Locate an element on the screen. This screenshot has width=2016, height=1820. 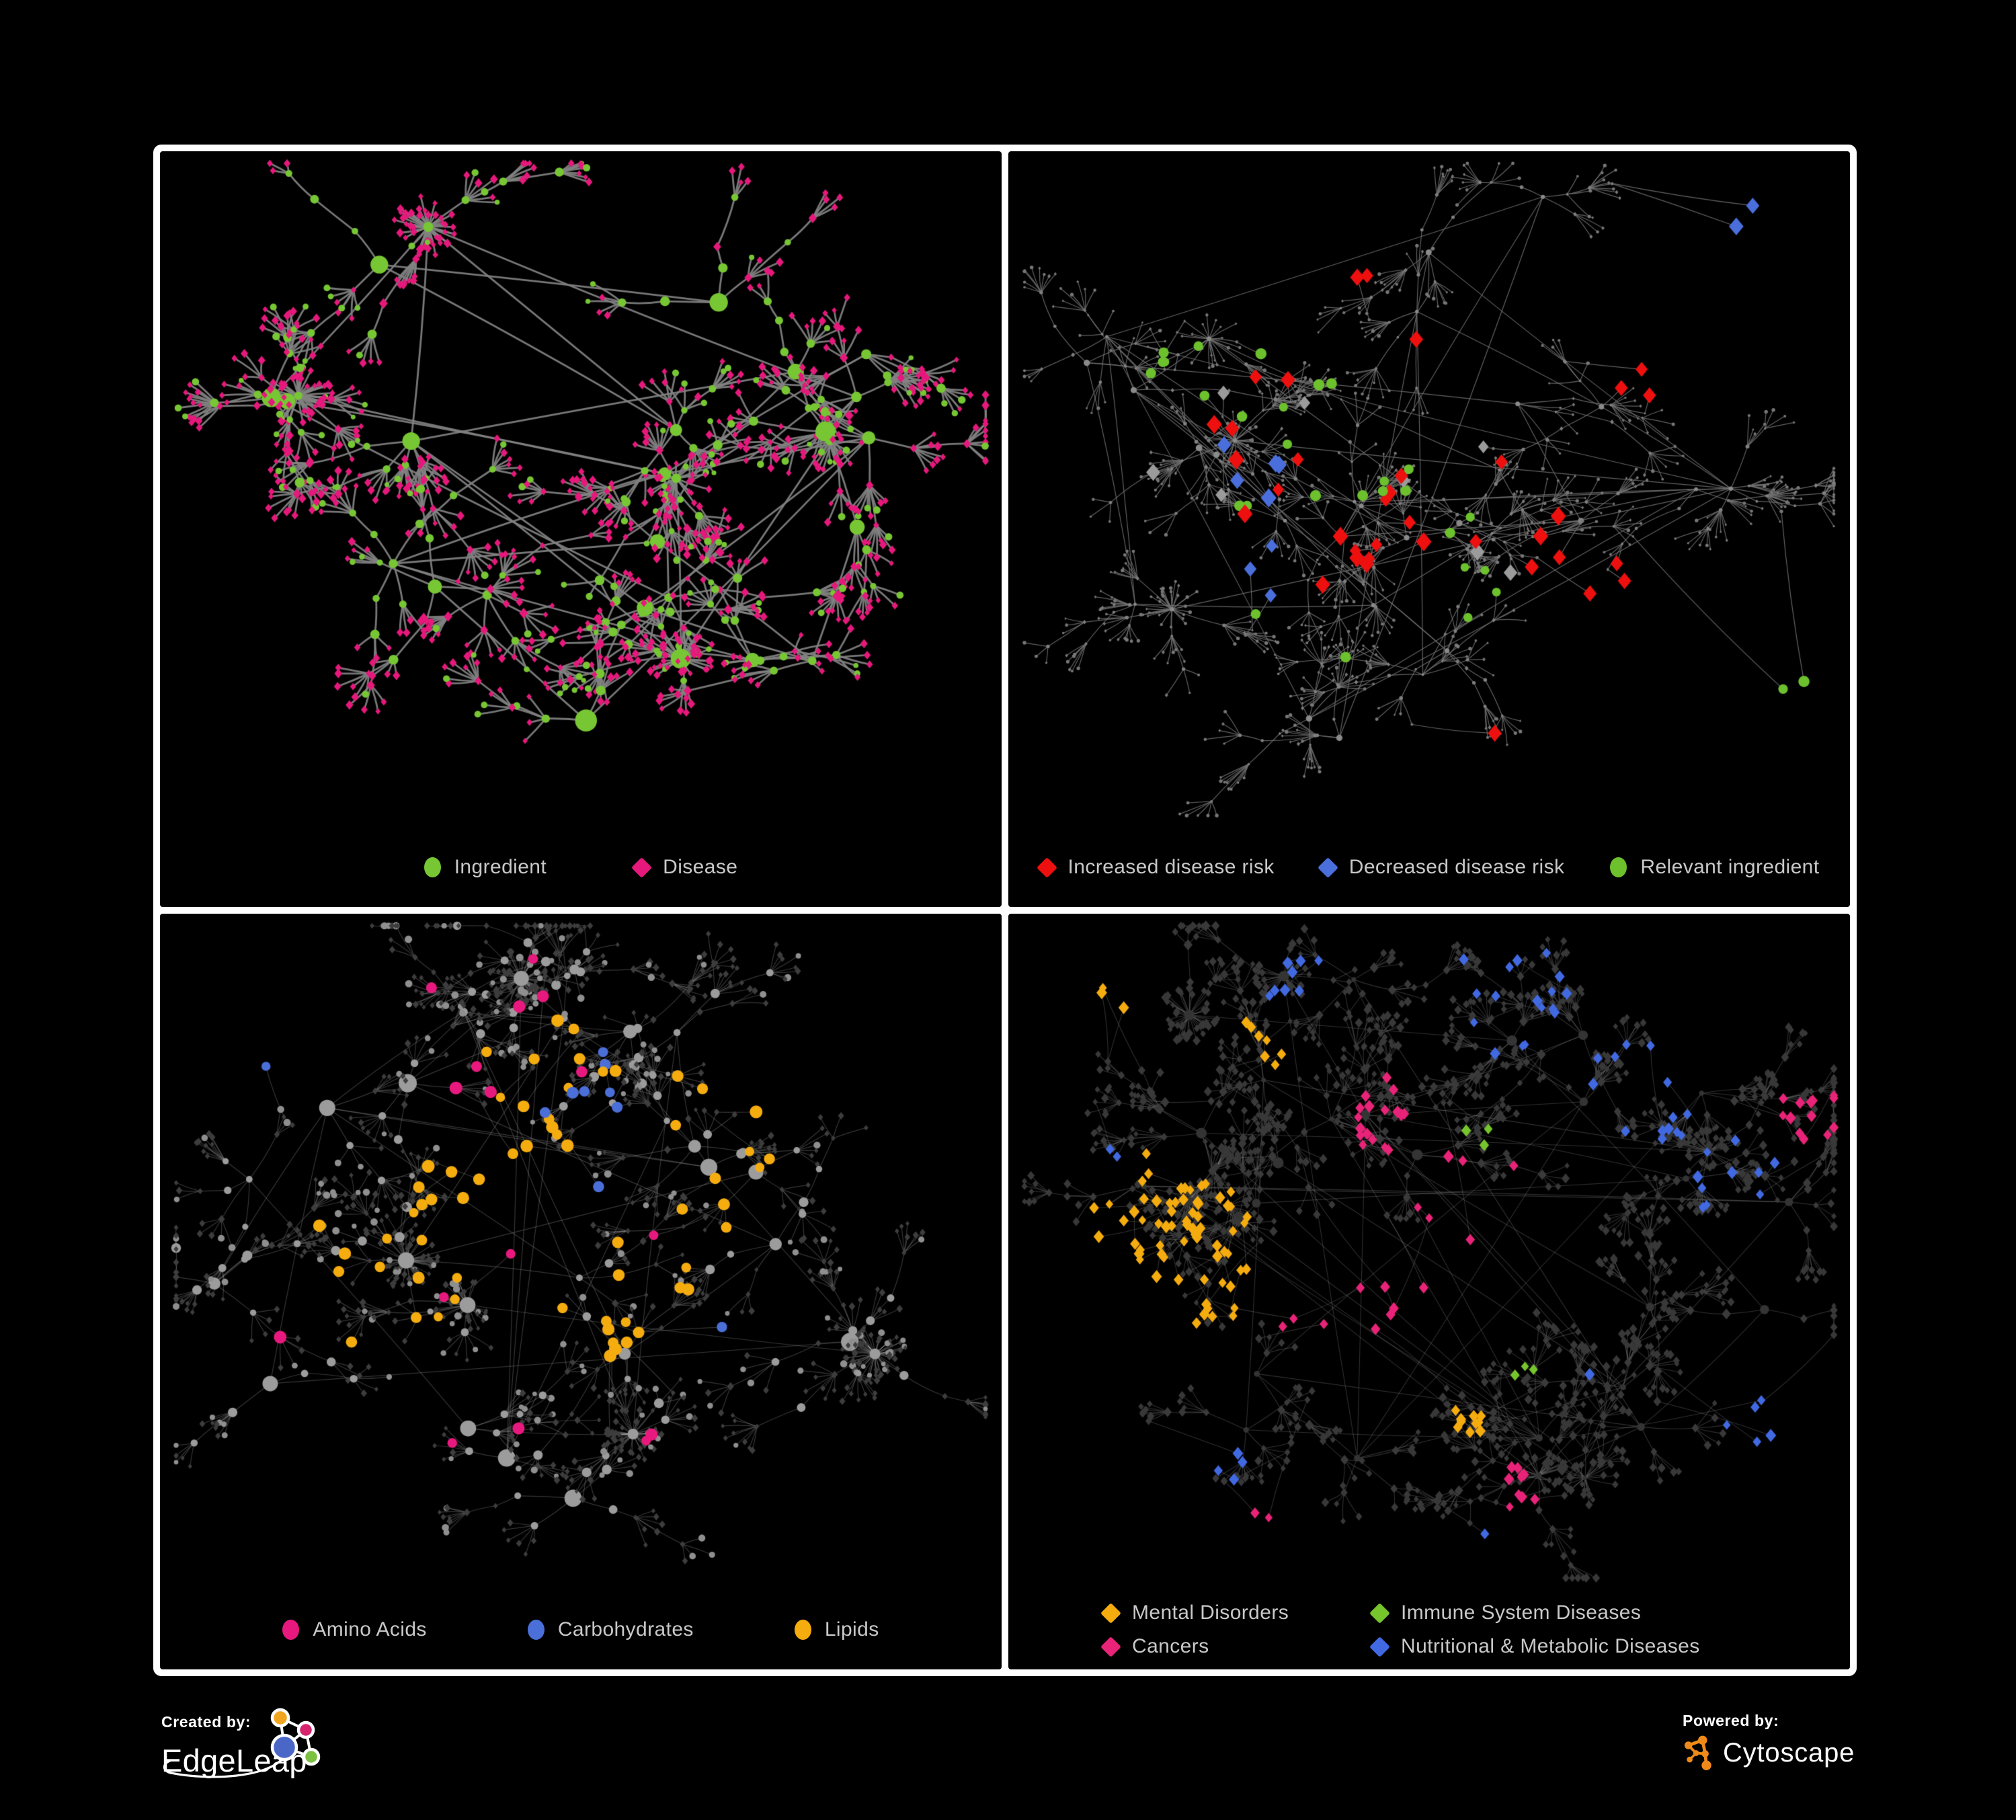
legend-label: Mental Disorders is located at coordinates (1210, 1612).